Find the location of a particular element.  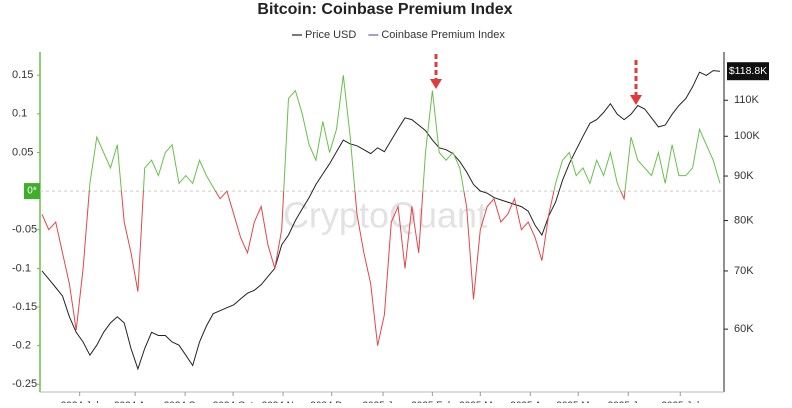

legend-label: Price USD is located at coordinates (330, 35).